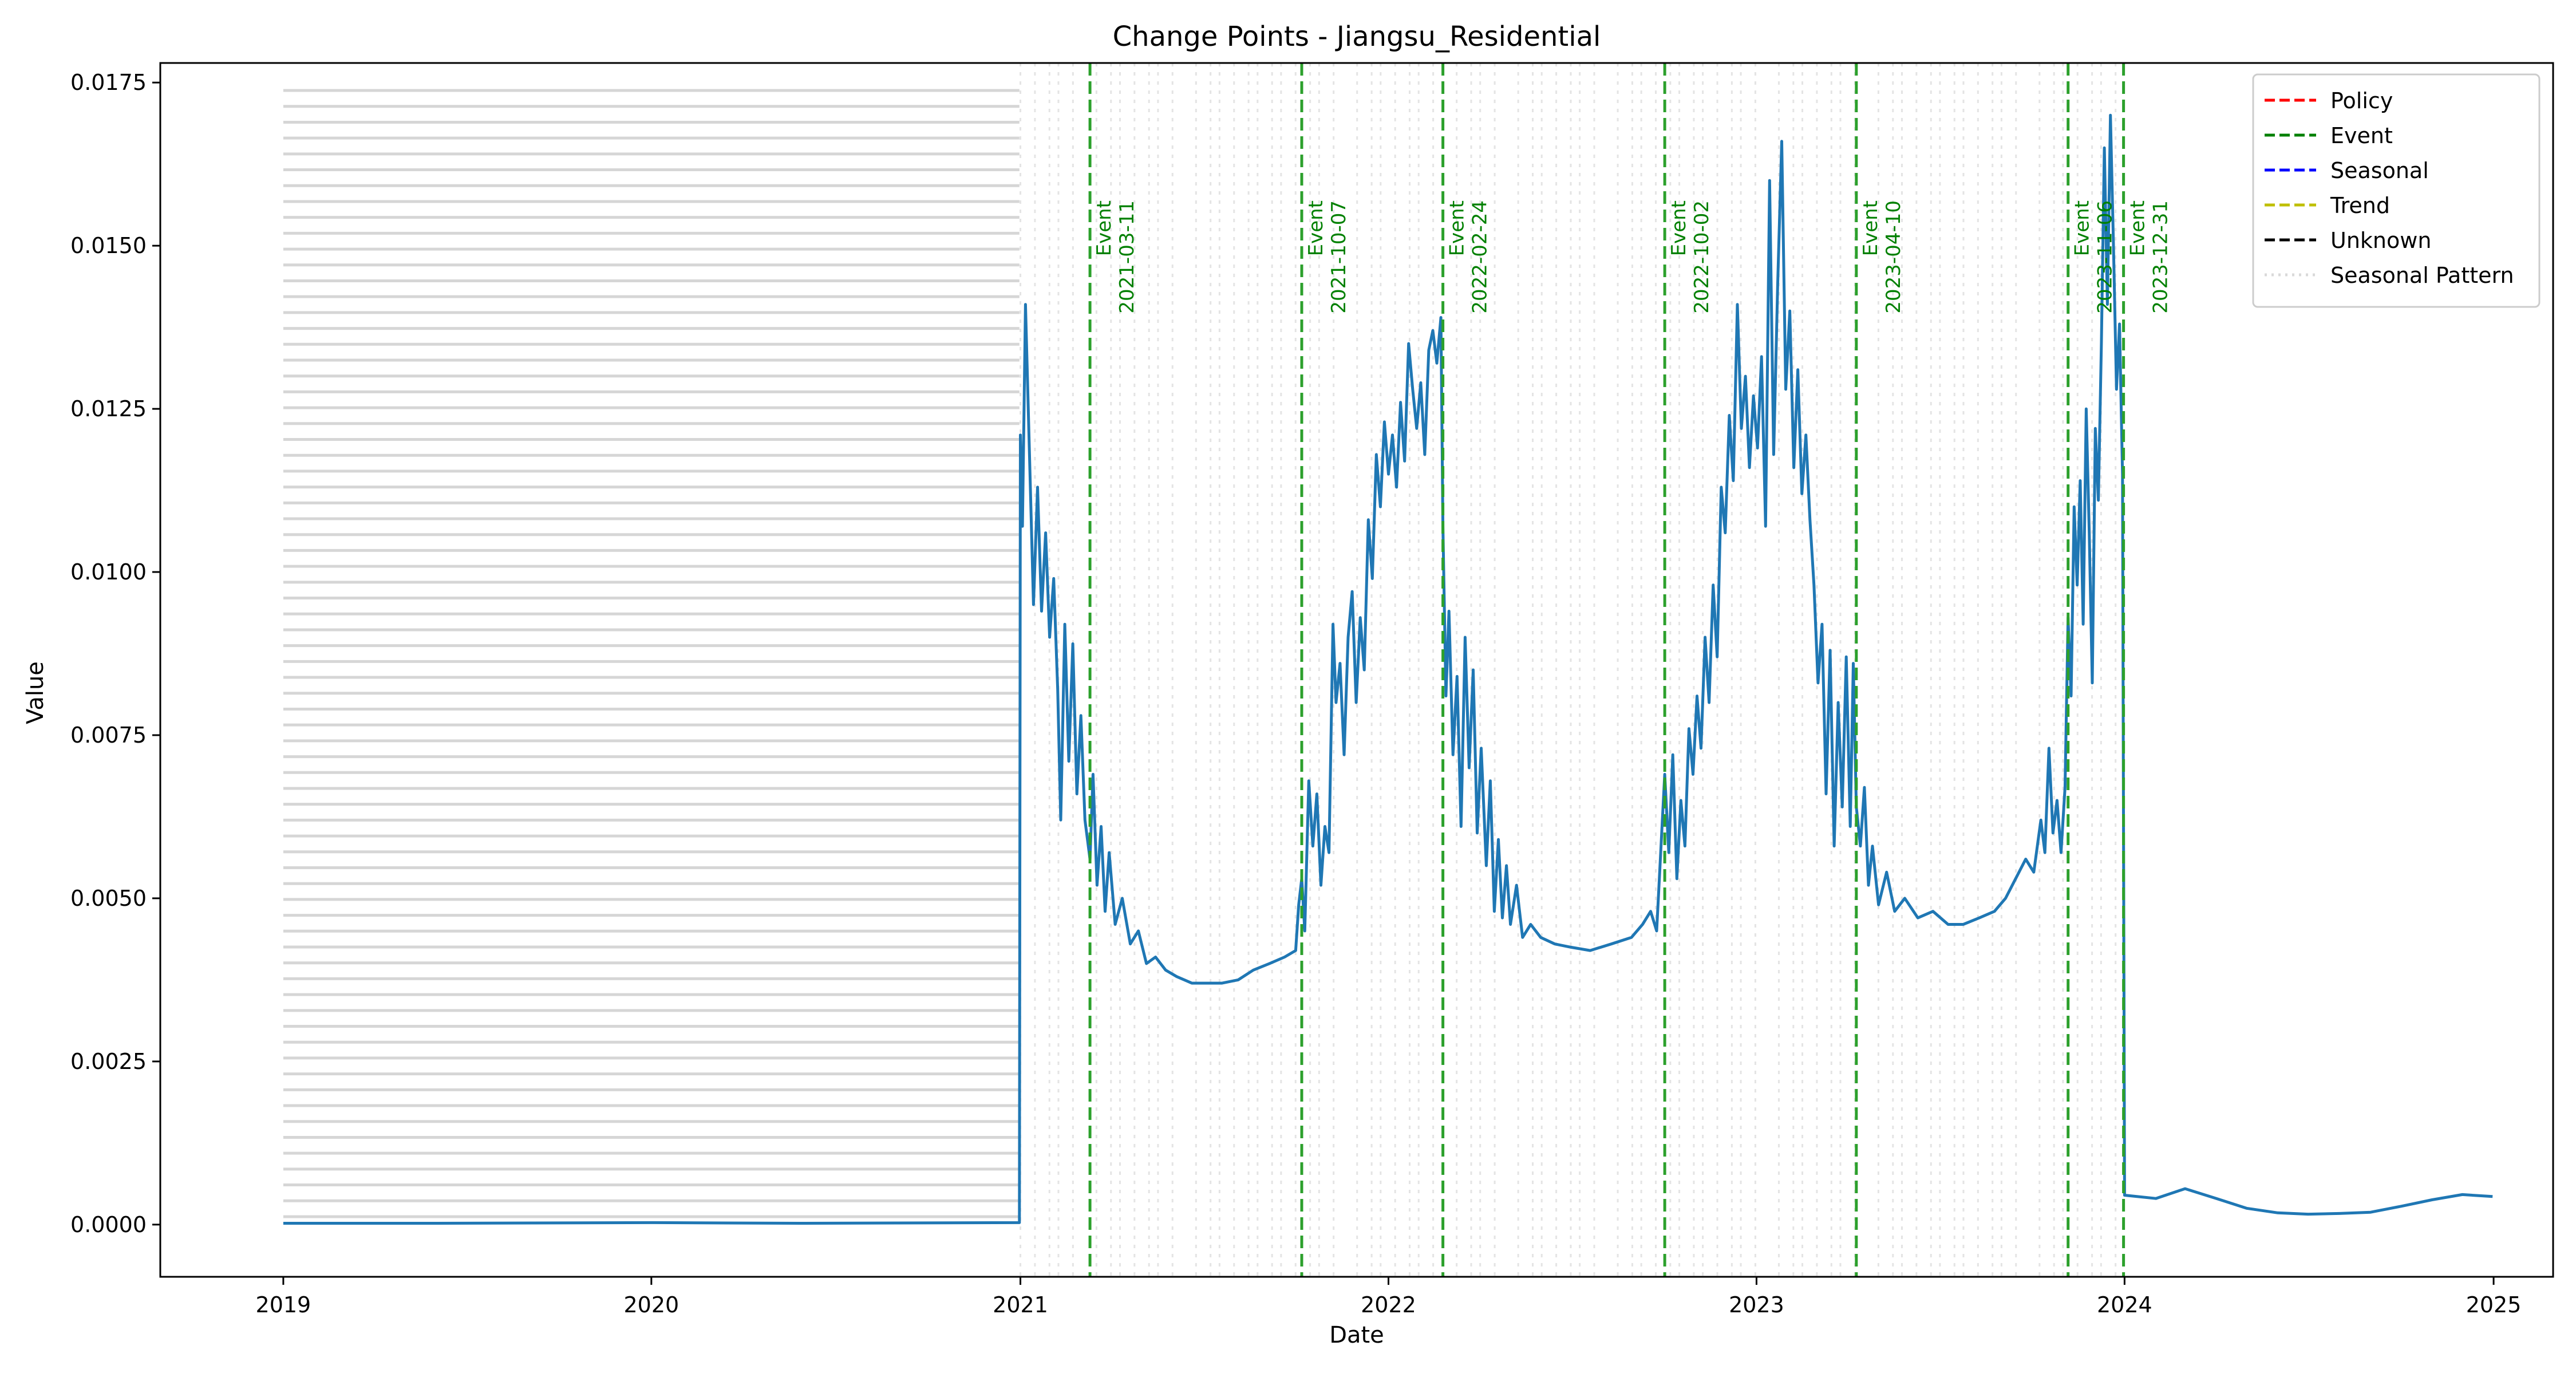 Image resolution: width=2576 pixels, height=1377 pixels. What do you see at coordinates (2361, 135) in the screenshot?
I see `legend-label: Event` at bounding box center [2361, 135].